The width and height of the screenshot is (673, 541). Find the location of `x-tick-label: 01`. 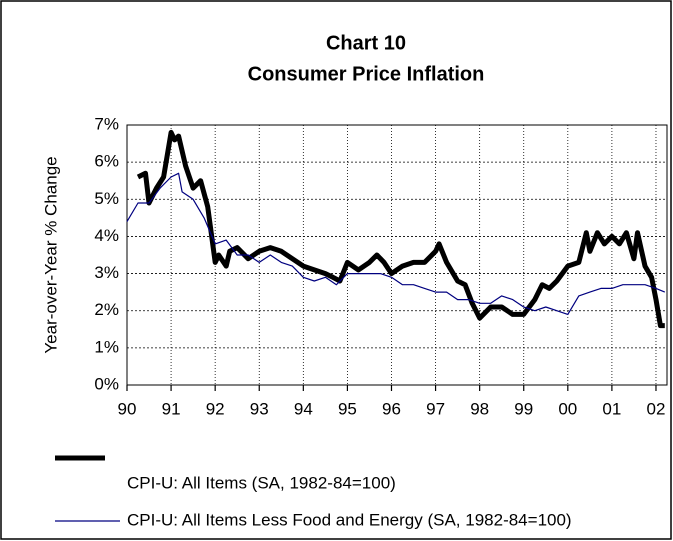

x-tick-label: 01 is located at coordinates (611, 408).